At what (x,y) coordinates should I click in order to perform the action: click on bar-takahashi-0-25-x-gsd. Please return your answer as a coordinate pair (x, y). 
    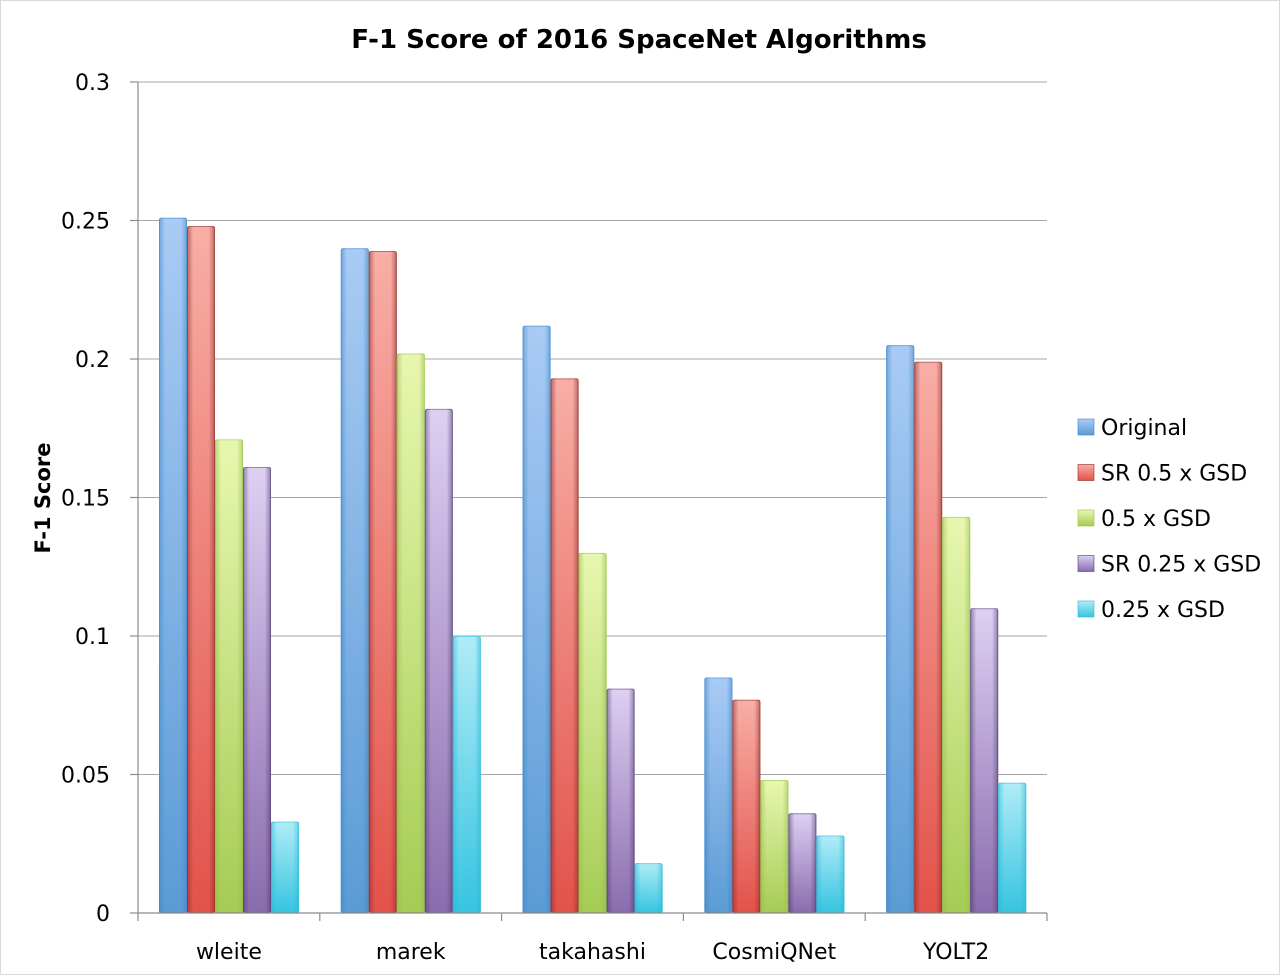
    Looking at the image, I should click on (648, 888).